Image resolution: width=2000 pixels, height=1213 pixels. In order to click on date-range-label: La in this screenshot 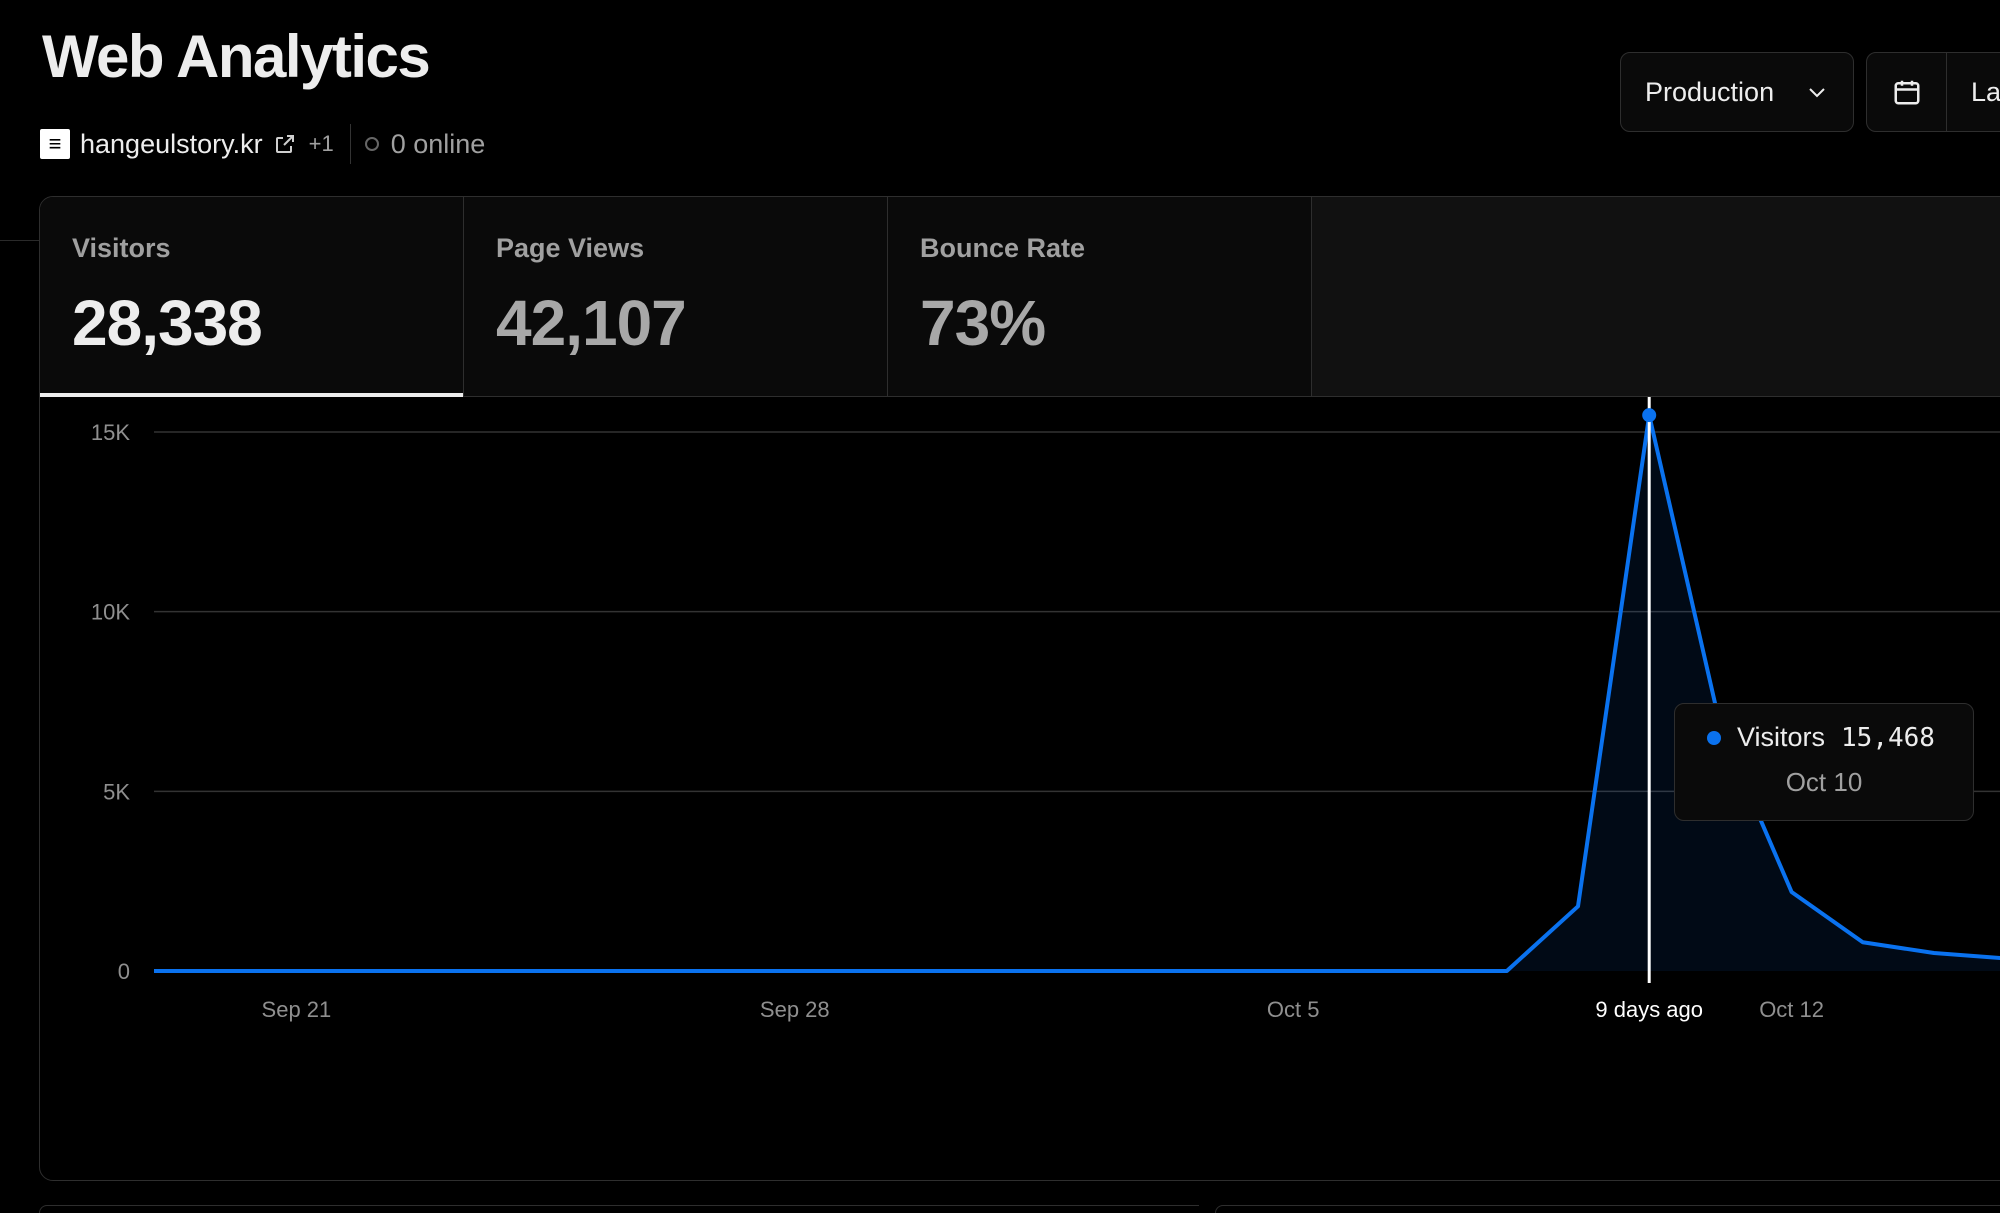, I will do `click(1985, 91)`.